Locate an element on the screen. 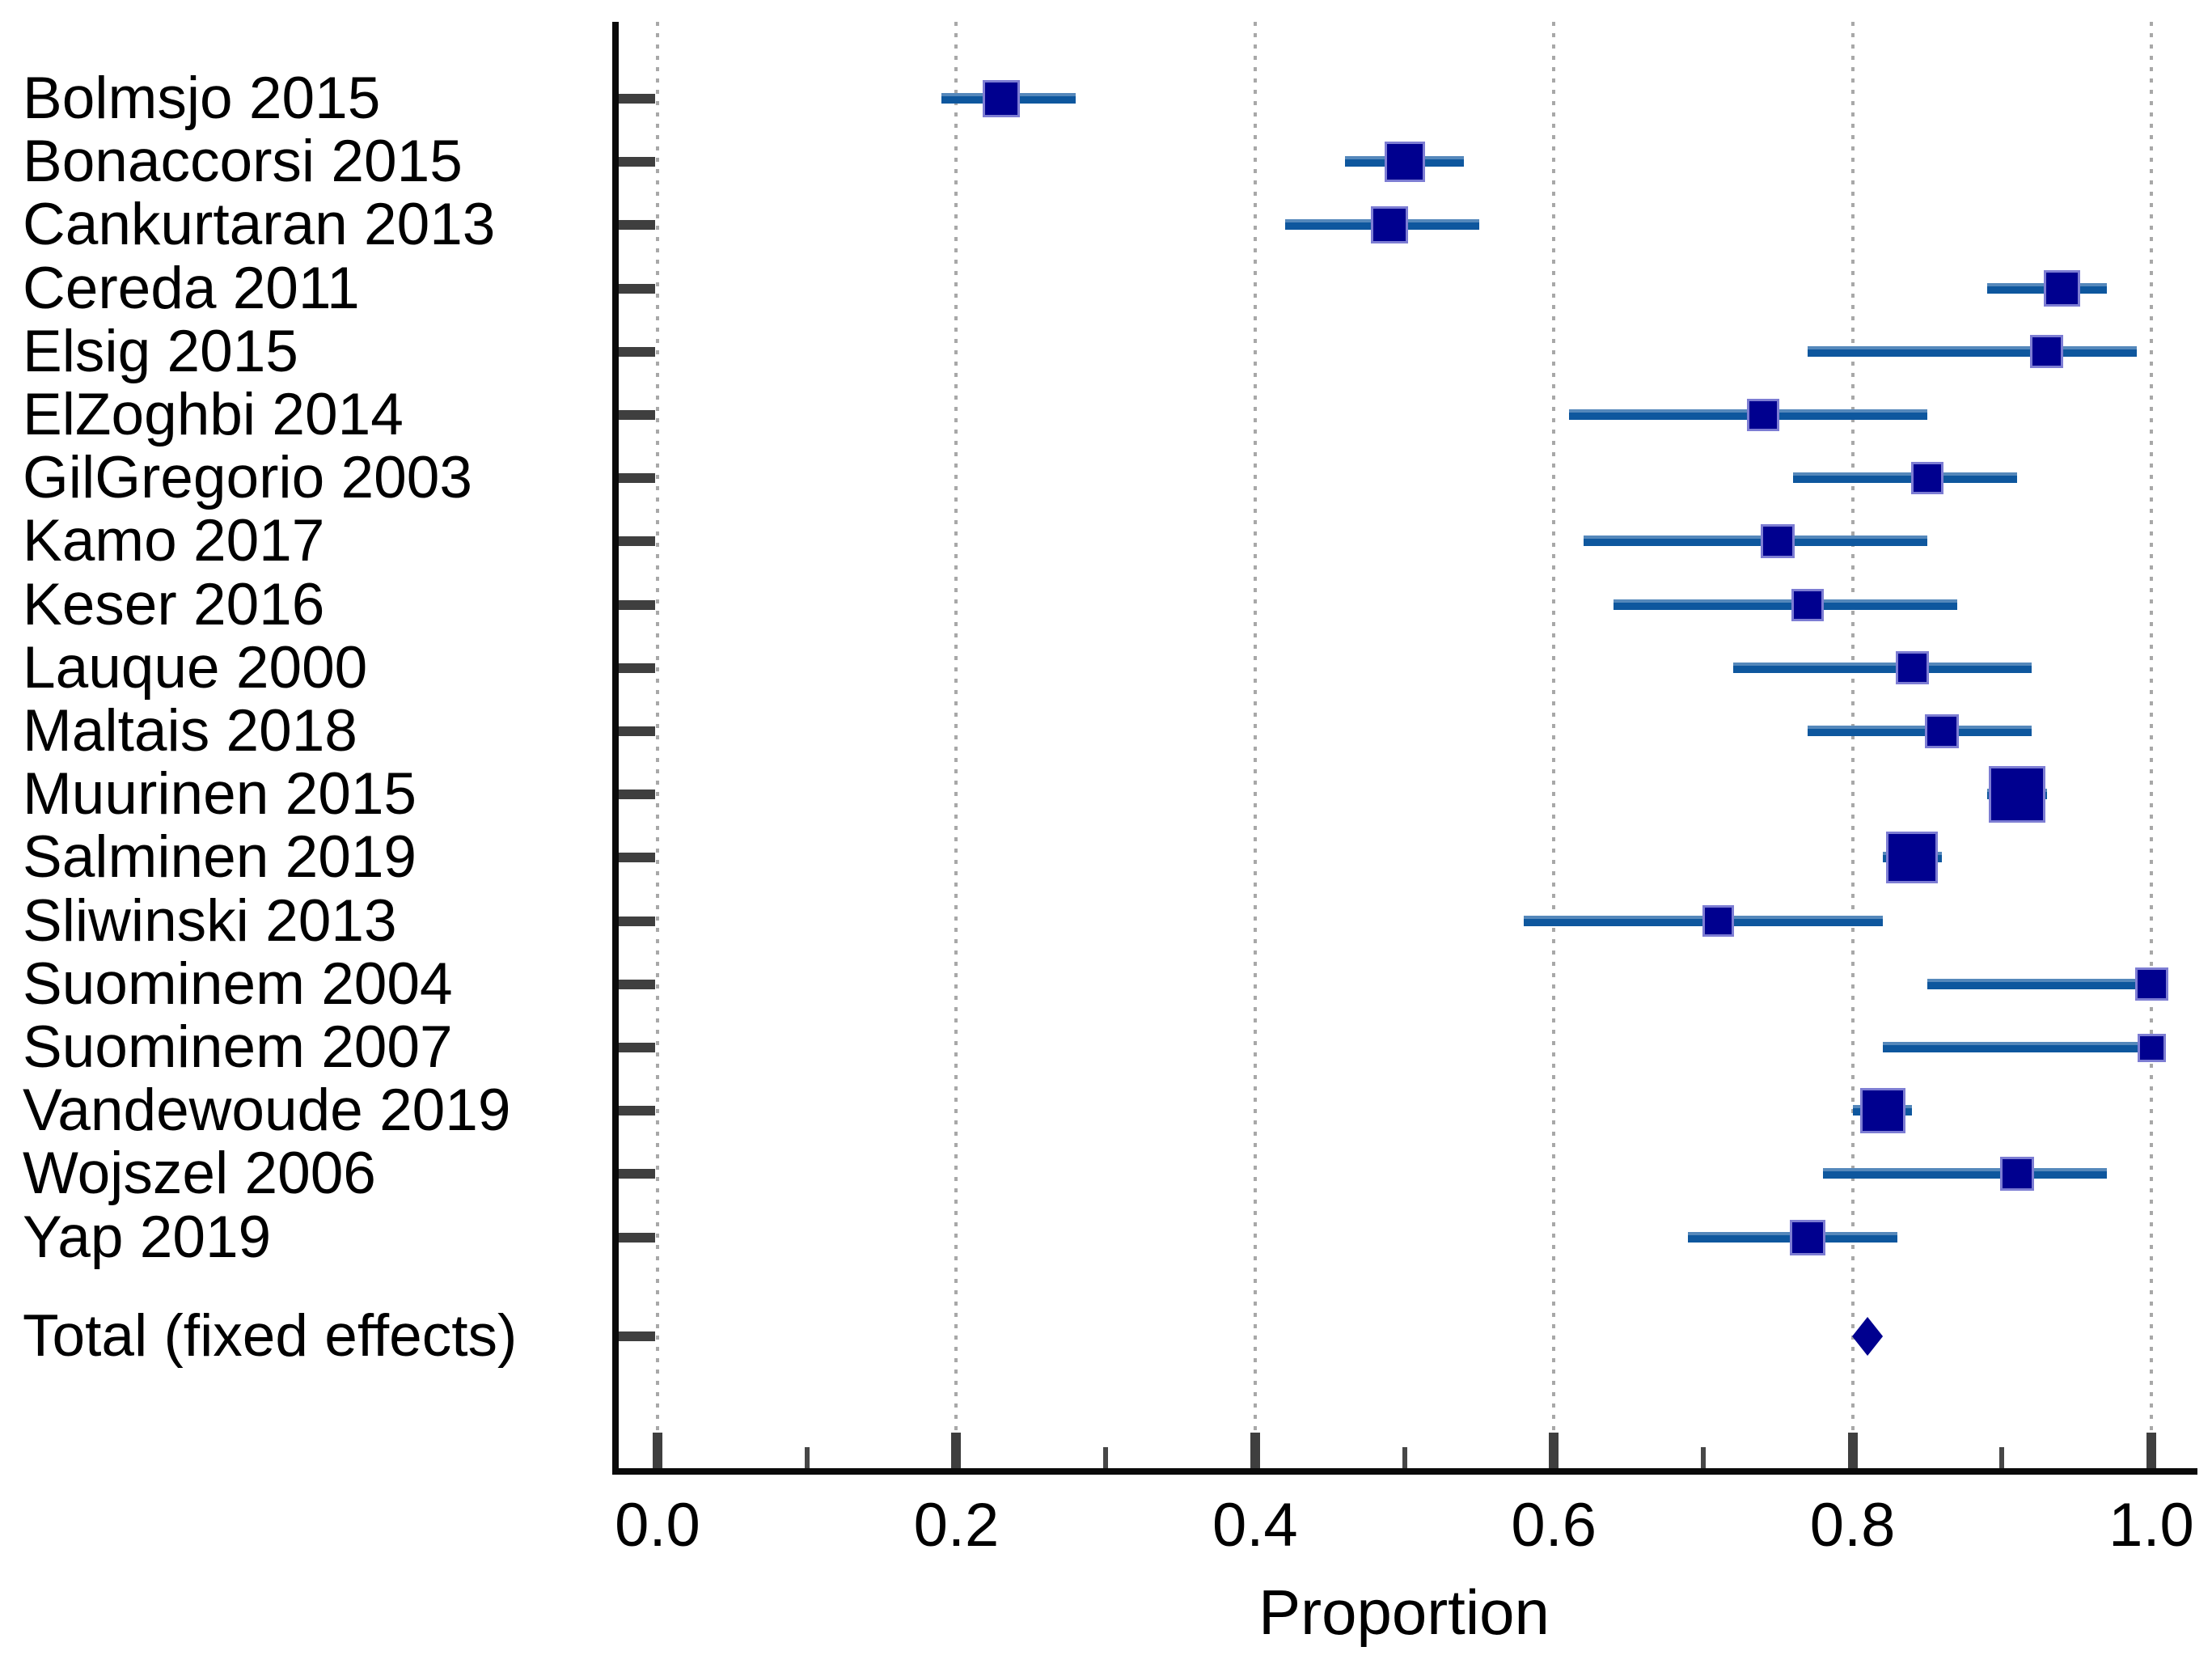 The image size is (2212, 1668). x-axis-tick-label: 1.0 is located at coordinates (2151, 1525).